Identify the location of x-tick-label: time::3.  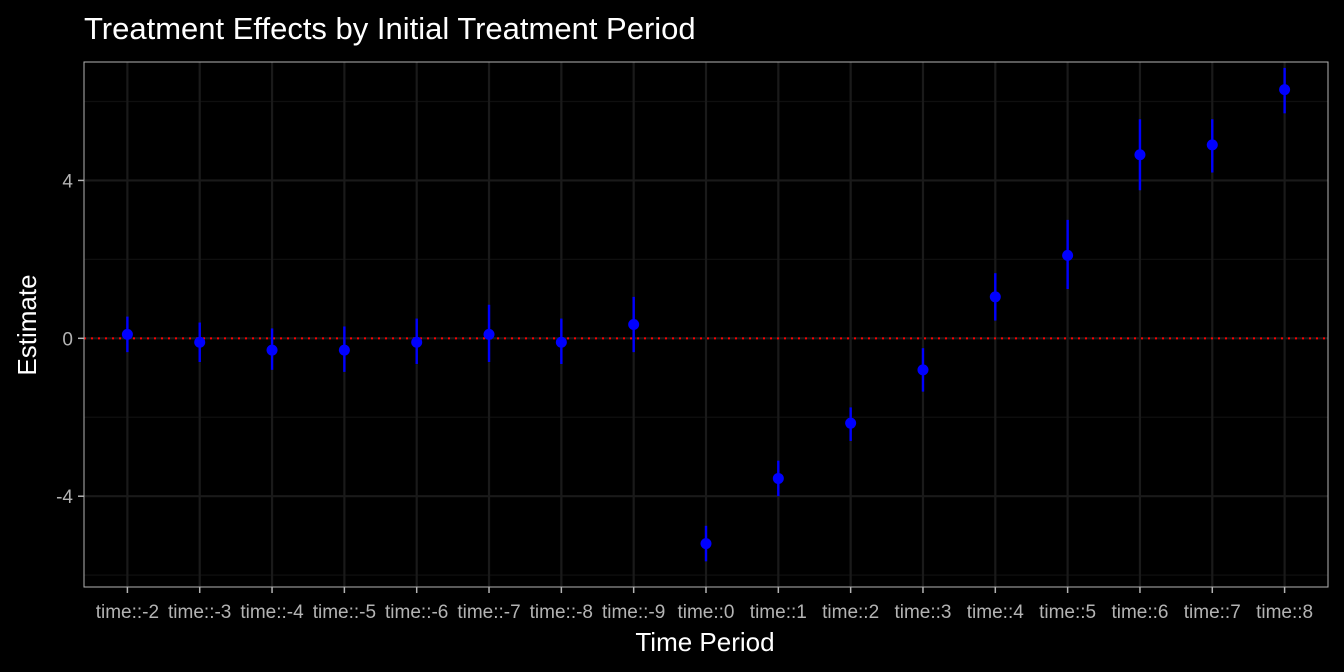
(922, 612).